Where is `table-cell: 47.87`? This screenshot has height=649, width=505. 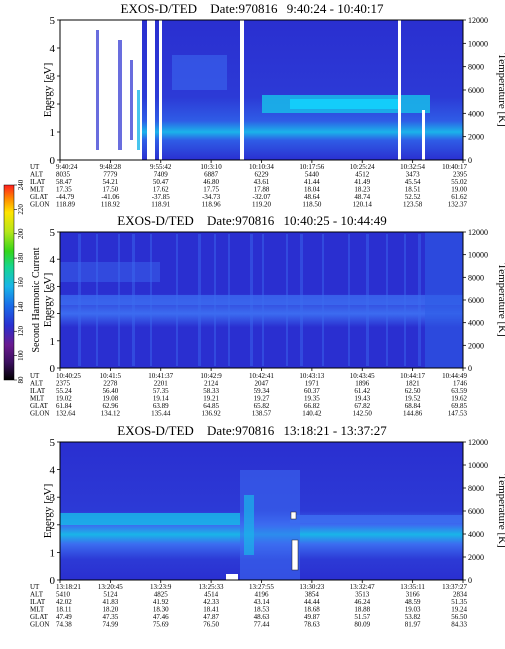
table-cell: 47.87 is located at coordinates (211, 617).